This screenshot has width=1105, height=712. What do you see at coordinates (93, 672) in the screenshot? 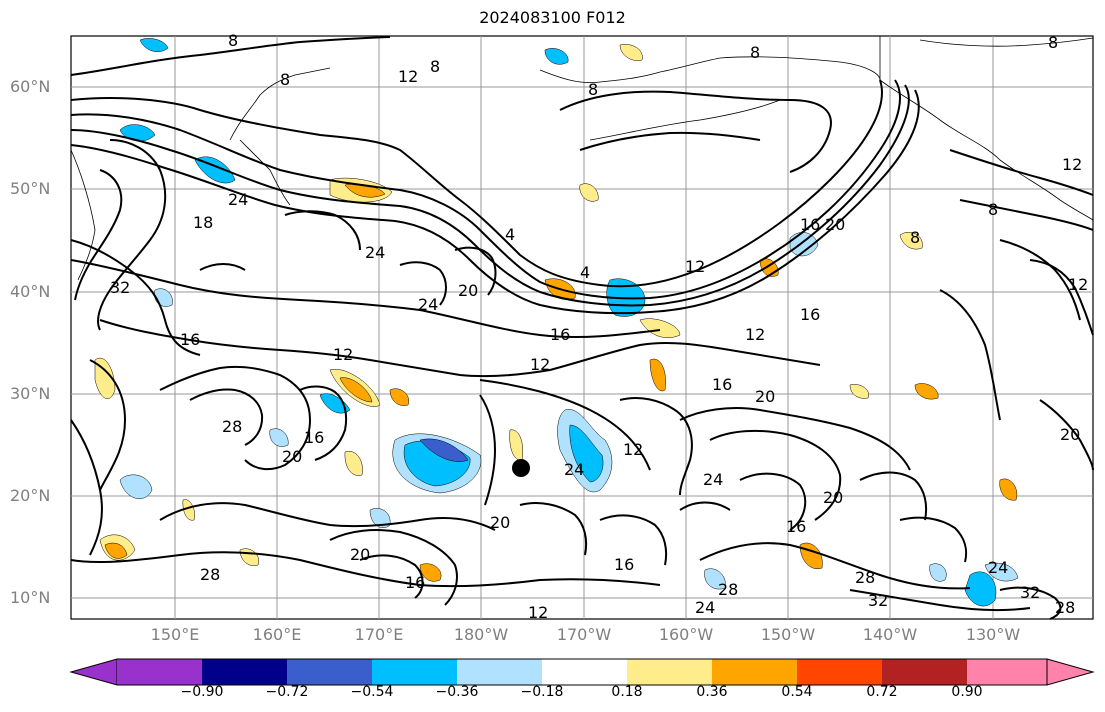
I see `colorbar-extend-low` at bounding box center [93, 672].